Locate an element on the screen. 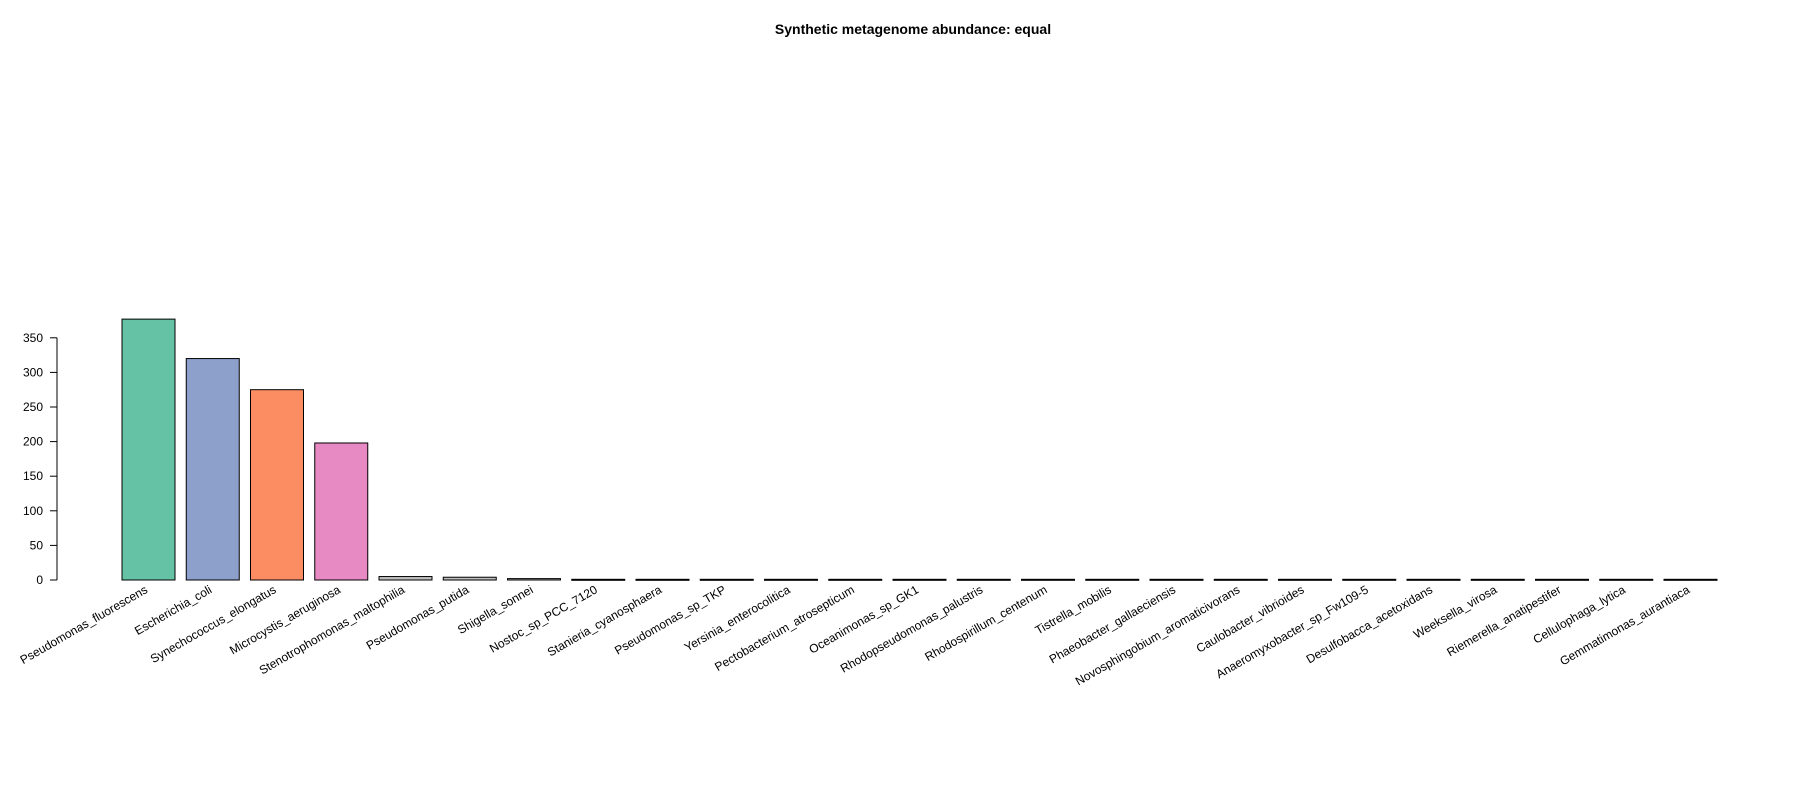 Image resolution: width=1800 pixels, height=800 pixels. x-tick-label: Rhodospirillum_centenum is located at coordinates (985, 622).